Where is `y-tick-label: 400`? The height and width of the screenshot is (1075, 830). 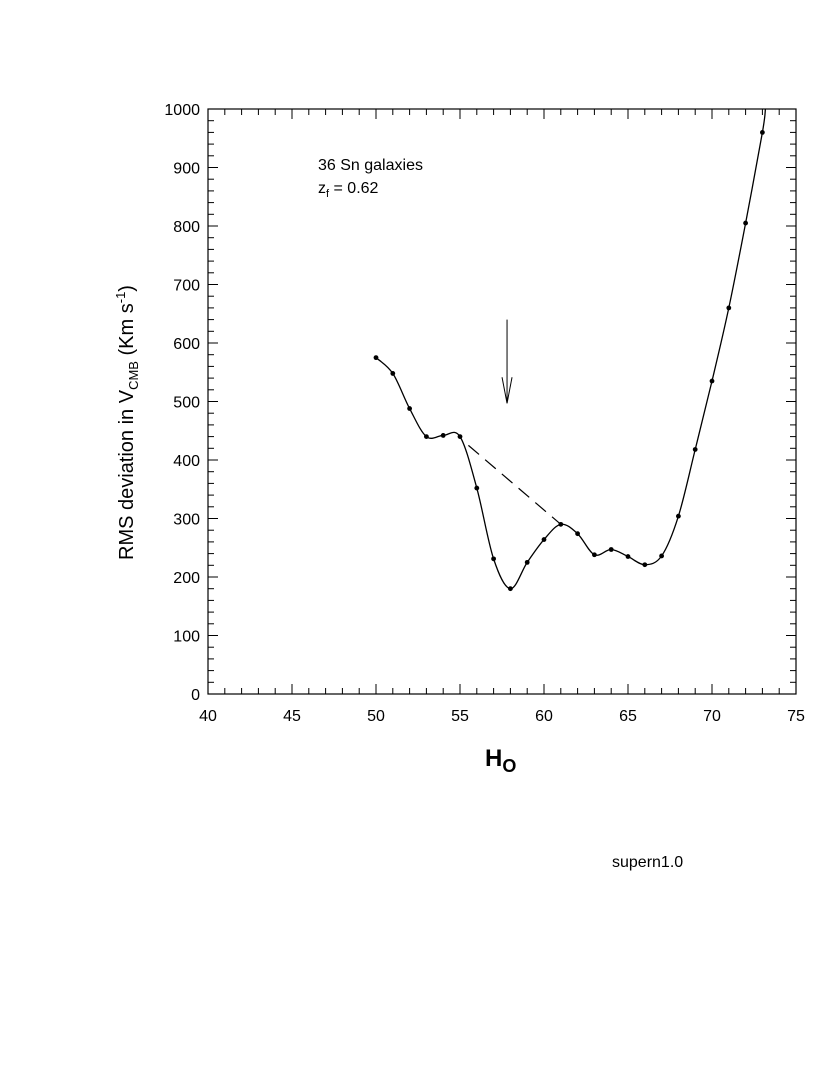 y-tick-label: 400 is located at coordinates (186, 461).